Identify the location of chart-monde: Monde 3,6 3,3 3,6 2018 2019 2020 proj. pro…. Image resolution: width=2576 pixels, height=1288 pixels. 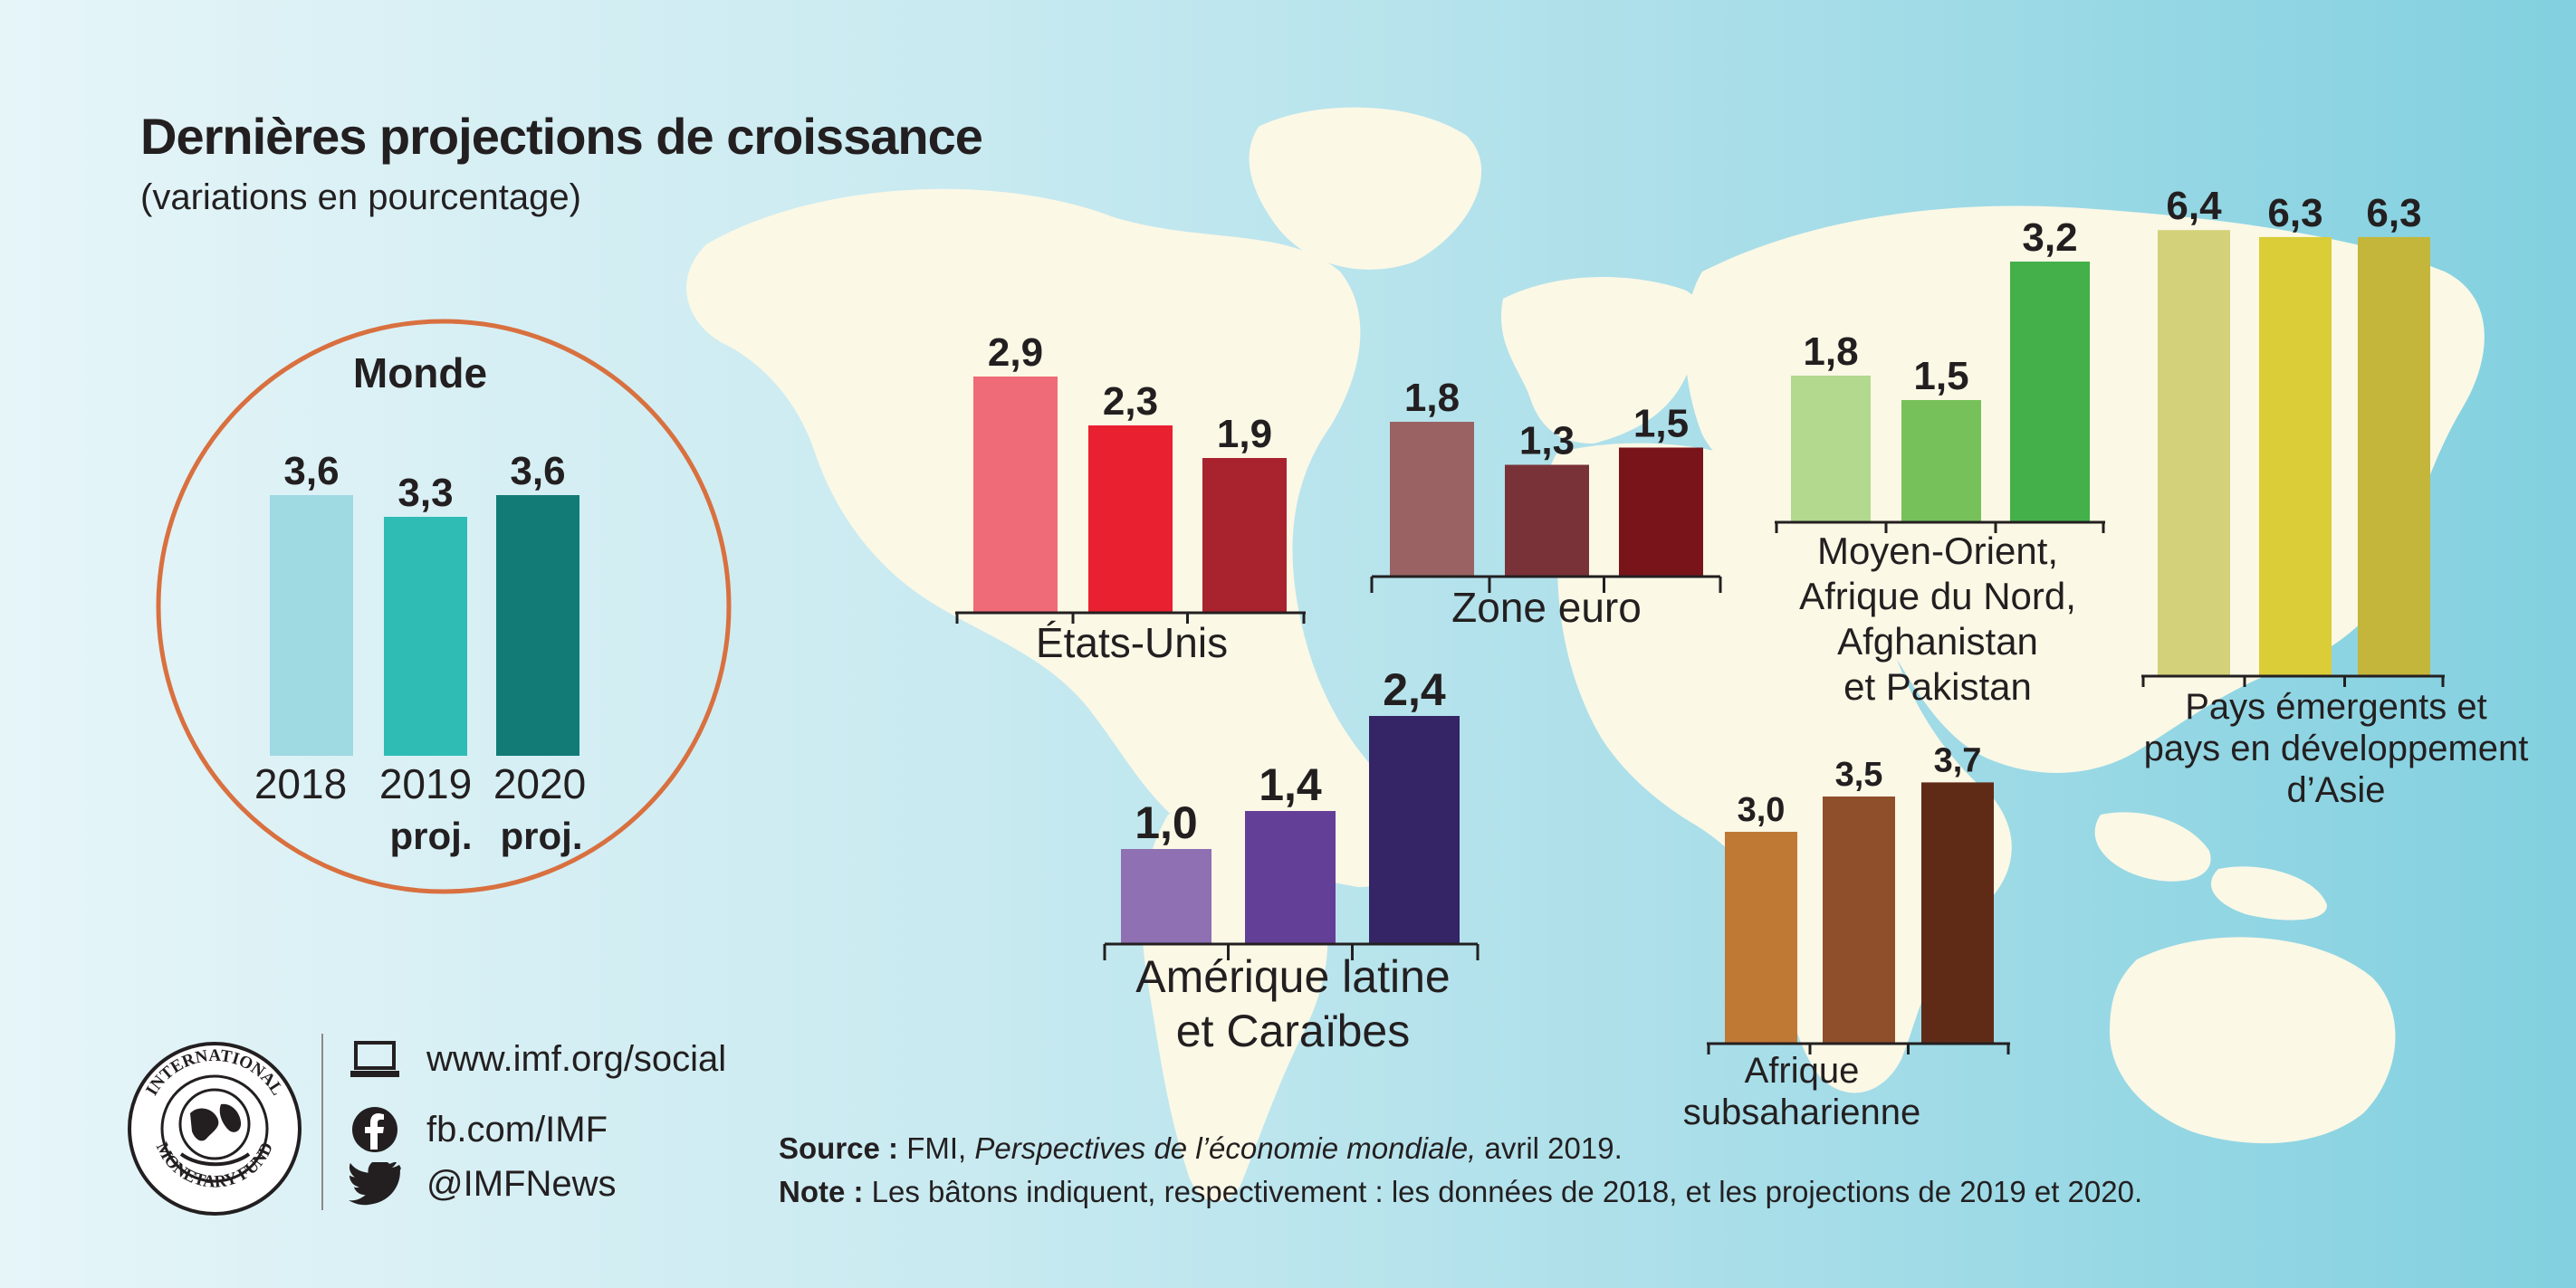
(420, 603).